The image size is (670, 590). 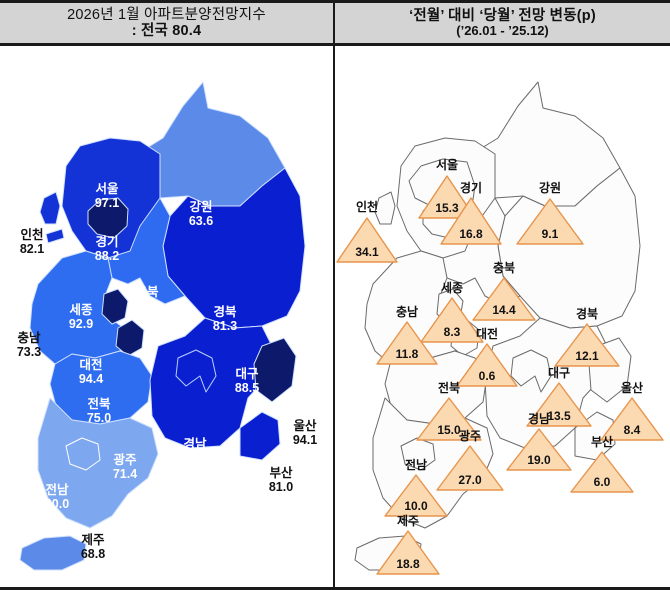 I want to click on triangle-marker-gwangju, so click(x=470, y=468).